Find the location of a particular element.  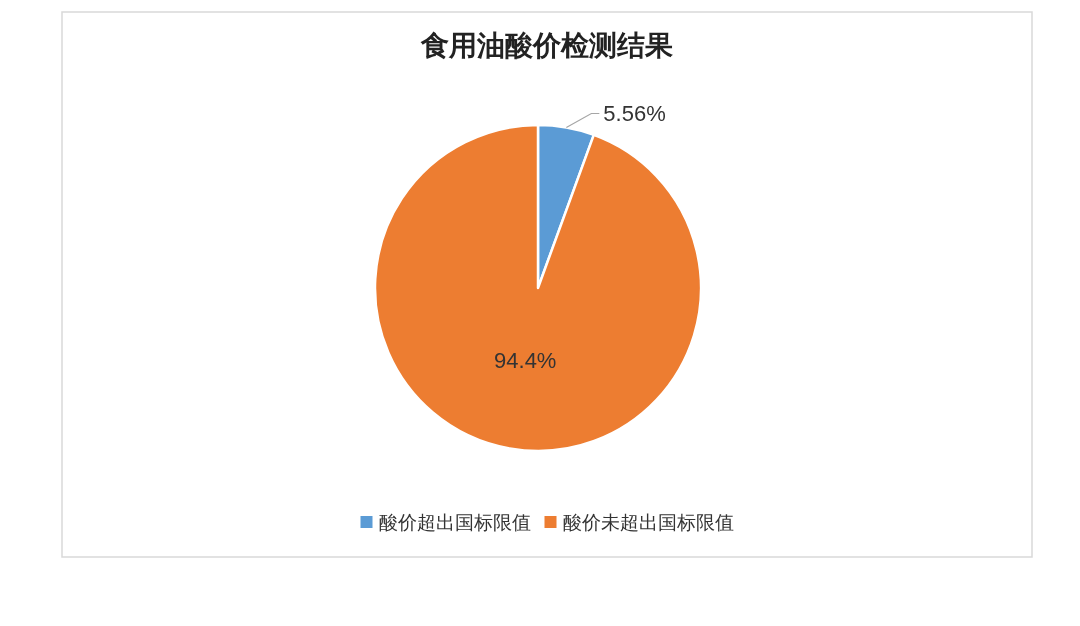

data-label: 5.56% is located at coordinates (634, 114).